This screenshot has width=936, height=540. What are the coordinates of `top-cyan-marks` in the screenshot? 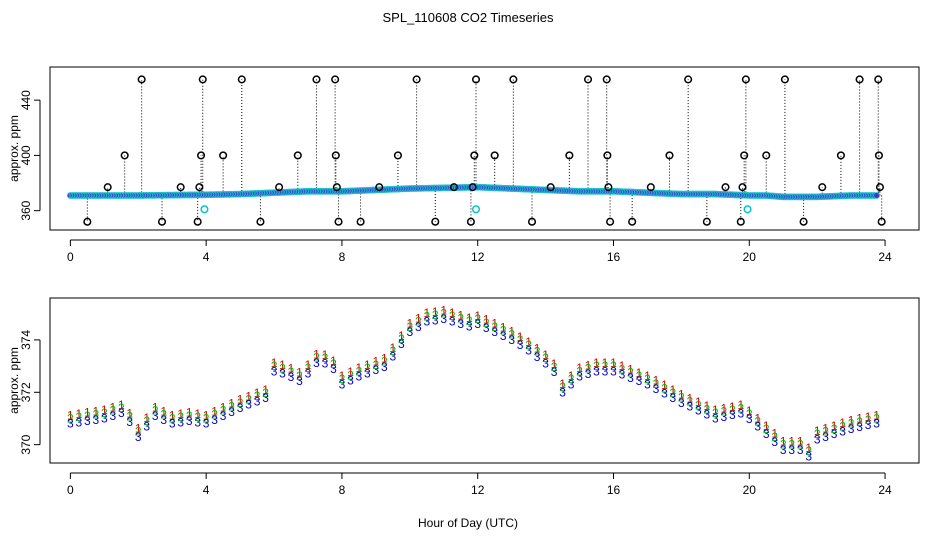 It's located at (476, 209).